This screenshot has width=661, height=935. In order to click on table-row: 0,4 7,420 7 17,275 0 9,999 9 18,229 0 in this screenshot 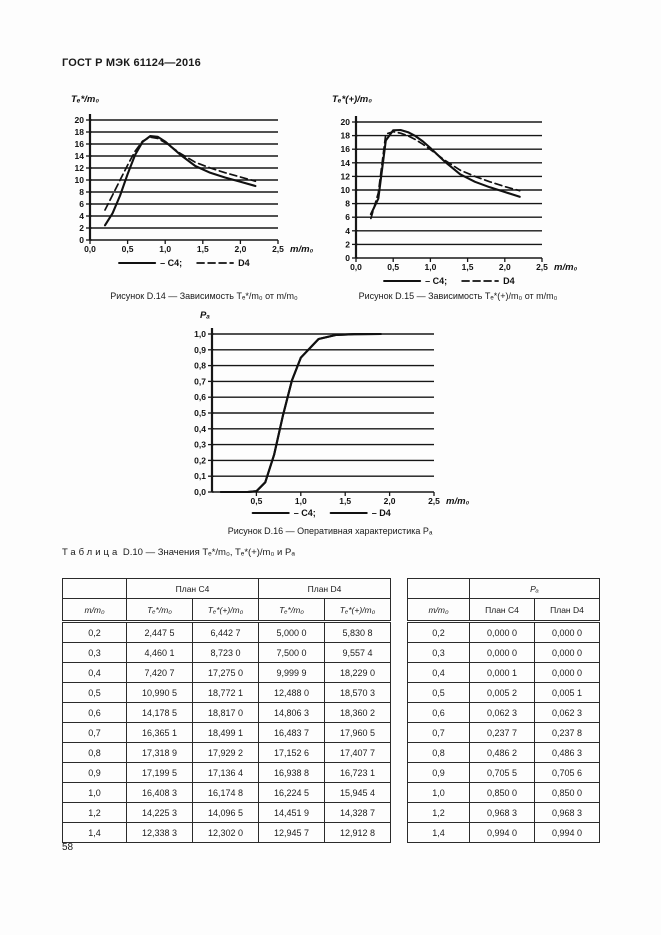, I will do `click(226, 672)`.